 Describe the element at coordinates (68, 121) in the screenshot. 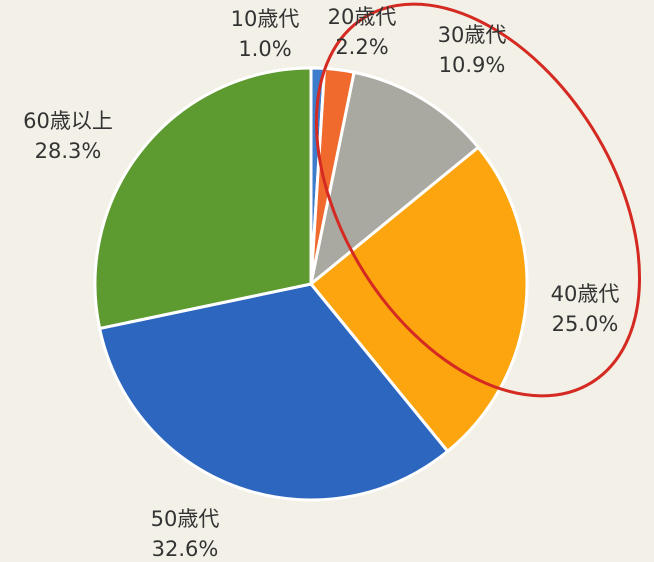

I see `category-label: 60歳以上` at that location.